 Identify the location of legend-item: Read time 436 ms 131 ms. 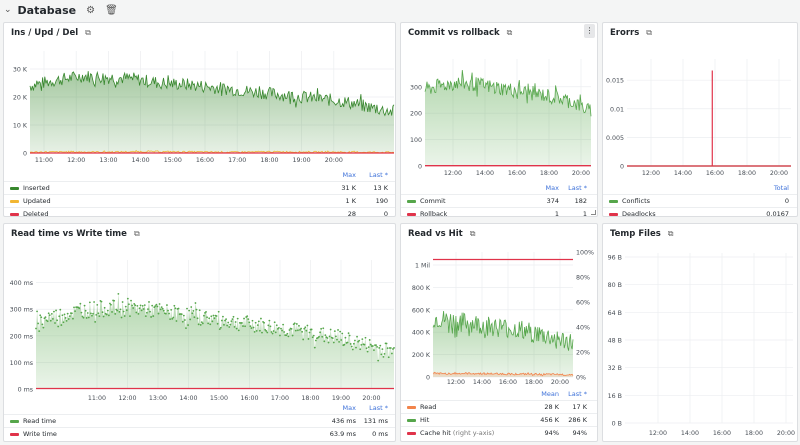
(199, 420).